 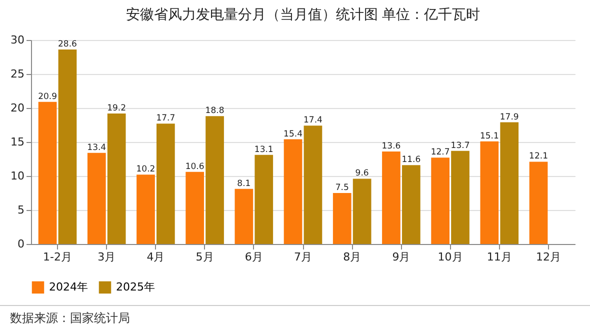 What do you see at coordinates (253, 257) in the screenshot?
I see `x-tick-label: 6月` at bounding box center [253, 257].